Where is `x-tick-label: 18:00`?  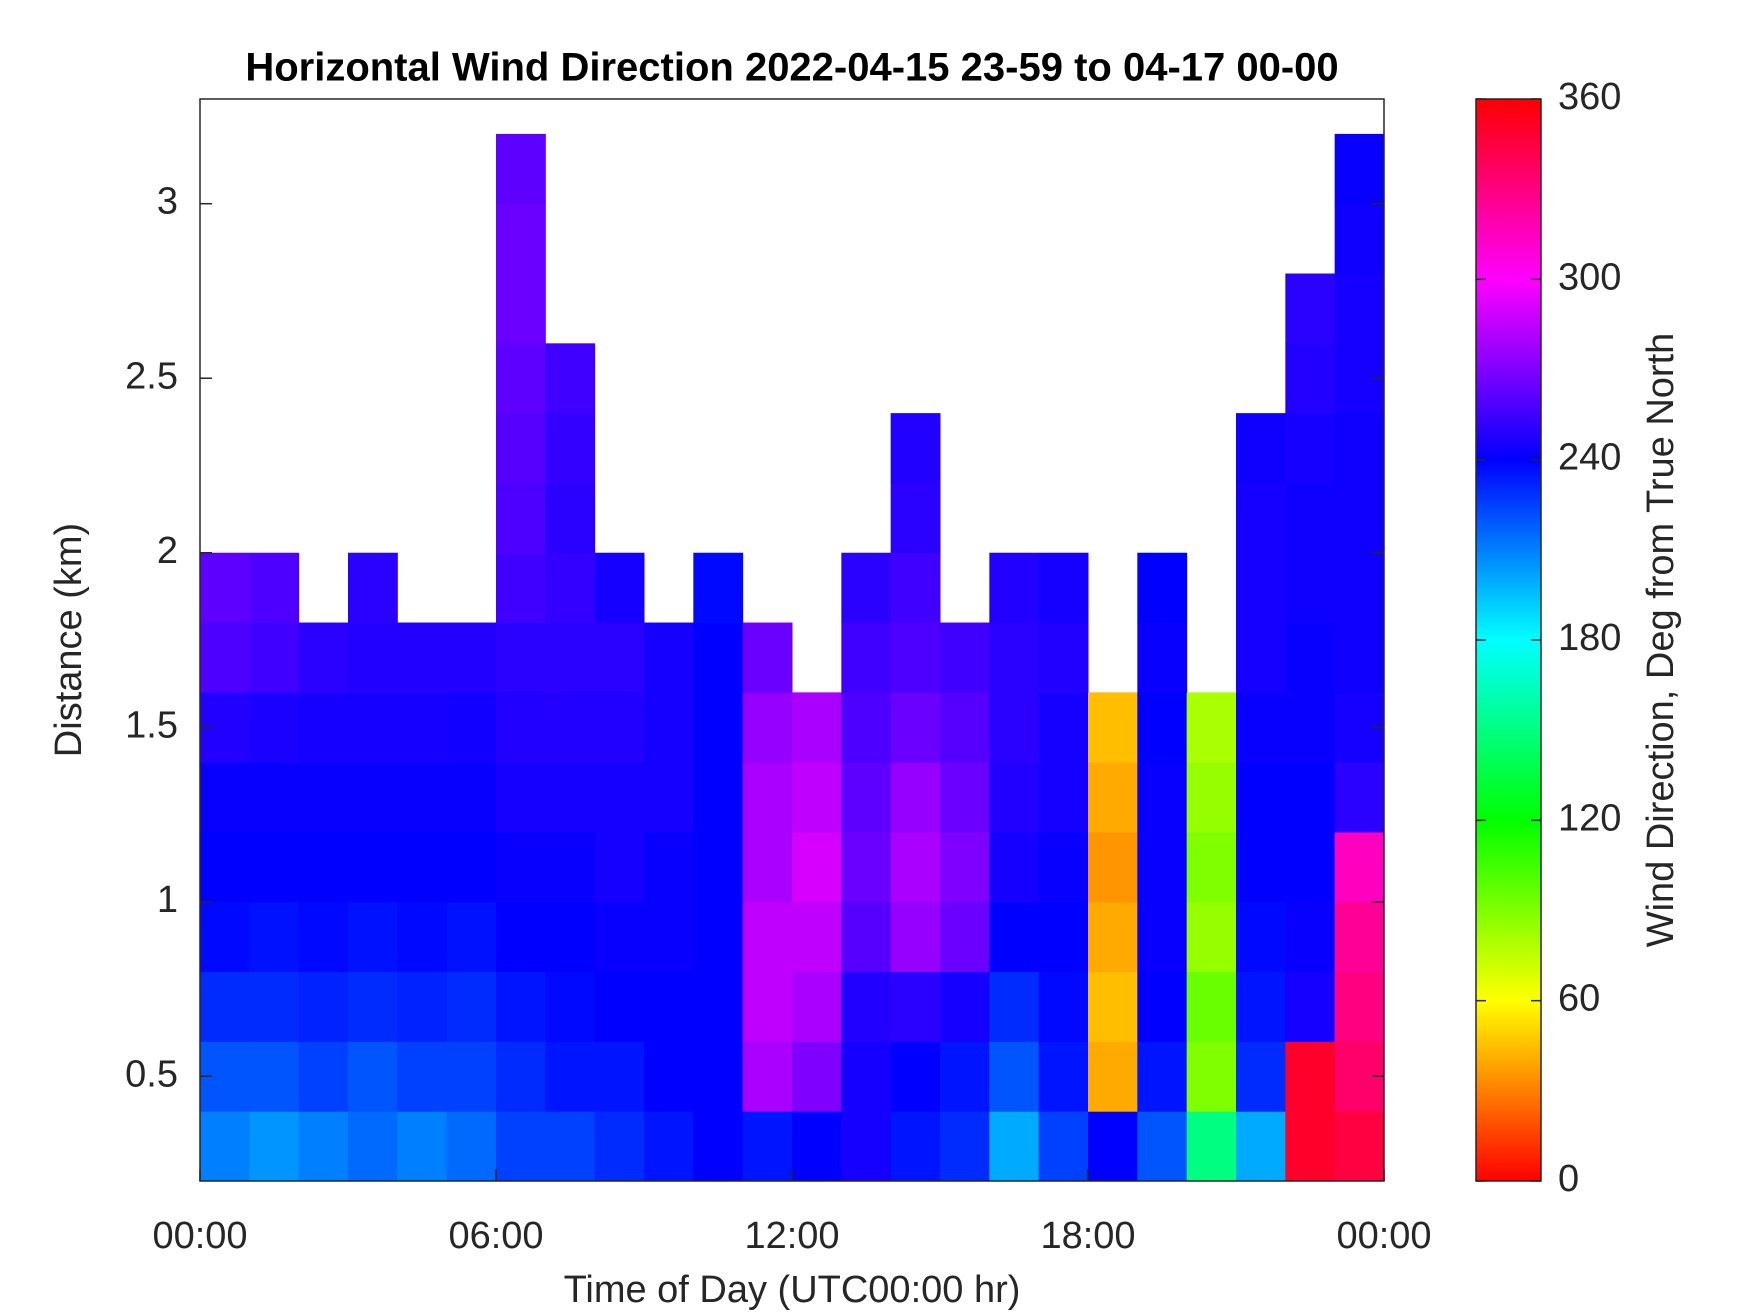 x-tick-label: 18:00 is located at coordinates (1087, 1236).